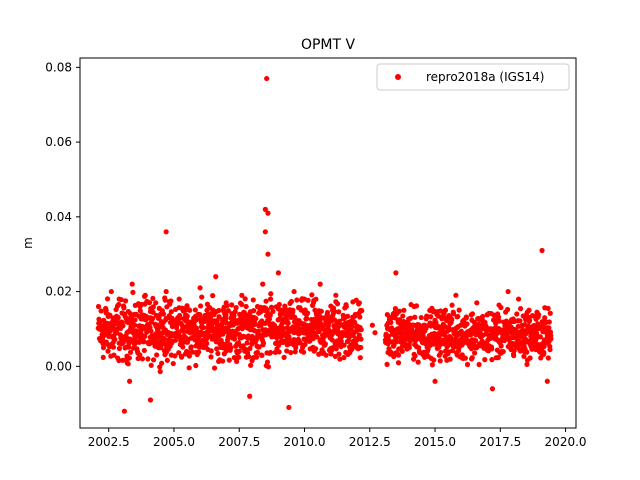 This screenshot has height=480, width=640. What do you see at coordinates (500, 442) in the screenshot?
I see `x-tick-label: 2017.5` at bounding box center [500, 442].